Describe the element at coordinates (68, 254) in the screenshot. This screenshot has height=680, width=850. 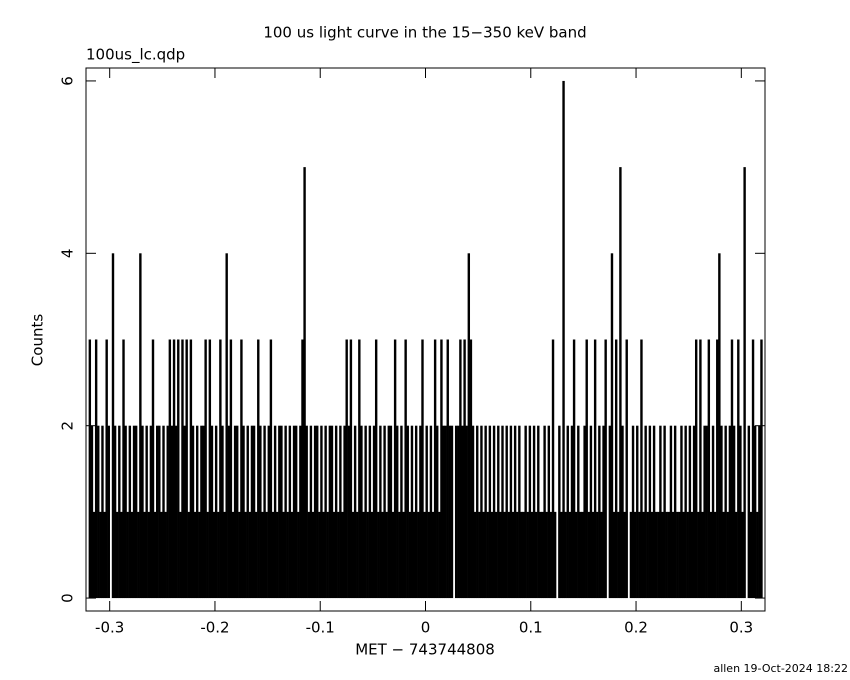
I see `y-tick-label: 4` at that location.